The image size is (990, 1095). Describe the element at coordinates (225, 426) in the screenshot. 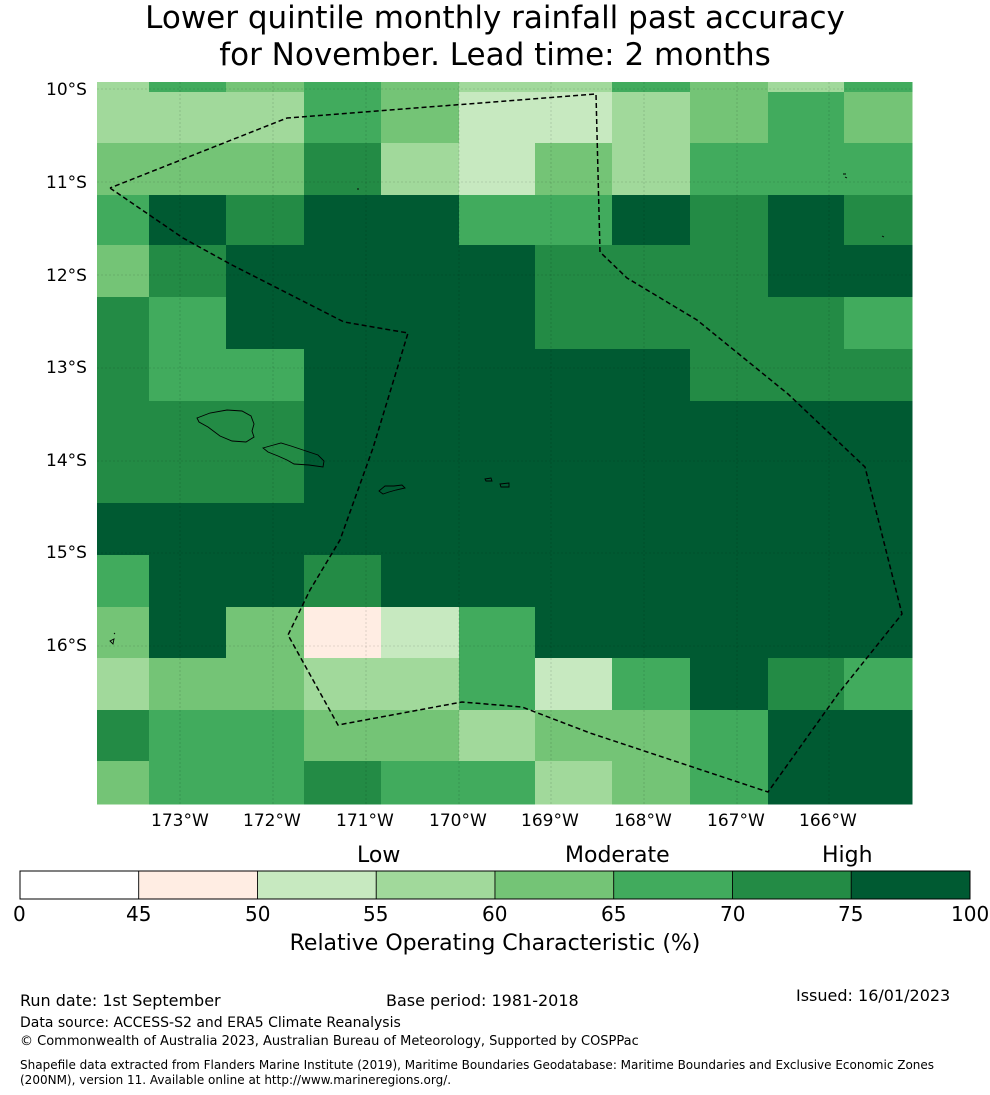

I see `savaii-island` at that location.